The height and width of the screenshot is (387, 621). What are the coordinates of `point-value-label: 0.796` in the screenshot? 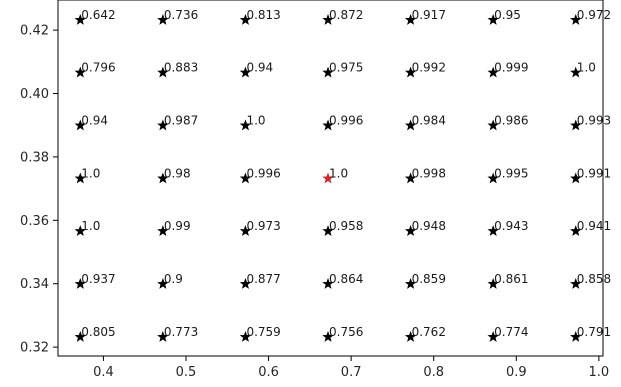 It's located at (98, 68).